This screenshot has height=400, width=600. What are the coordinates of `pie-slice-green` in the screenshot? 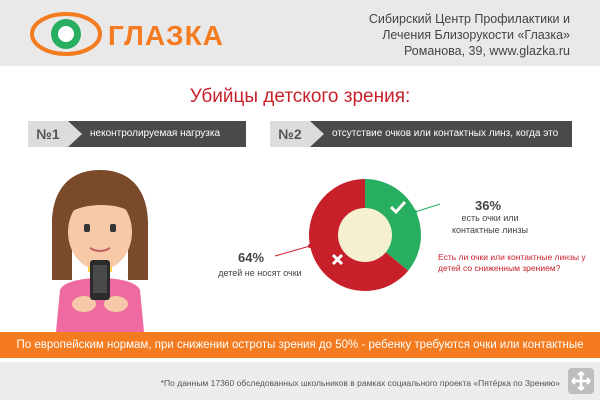 It's located at (393, 225).